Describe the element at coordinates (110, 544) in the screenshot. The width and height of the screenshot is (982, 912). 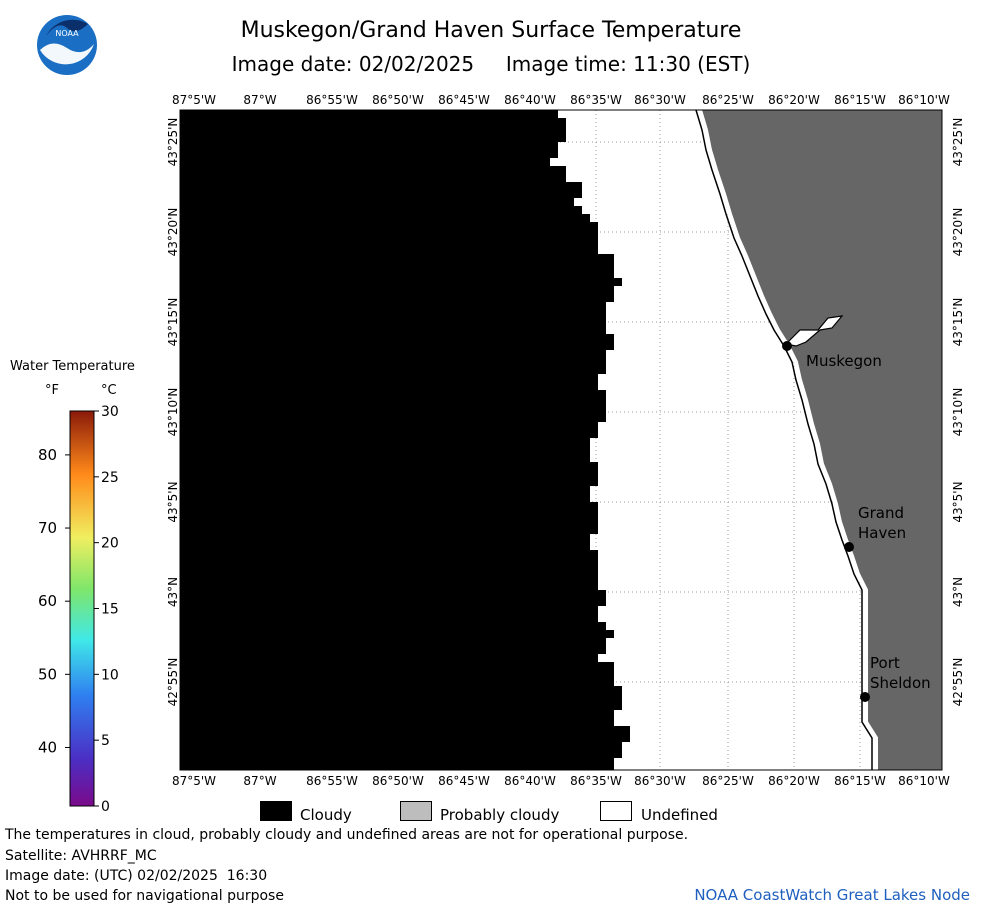
I see `celsius-tick-label: 20` at that location.